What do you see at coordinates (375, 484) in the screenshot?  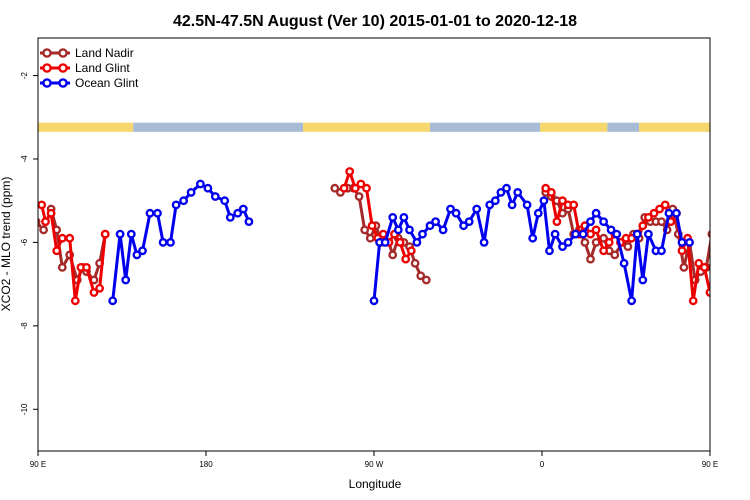 I see `x-axis-label: Longitude` at bounding box center [375, 484].